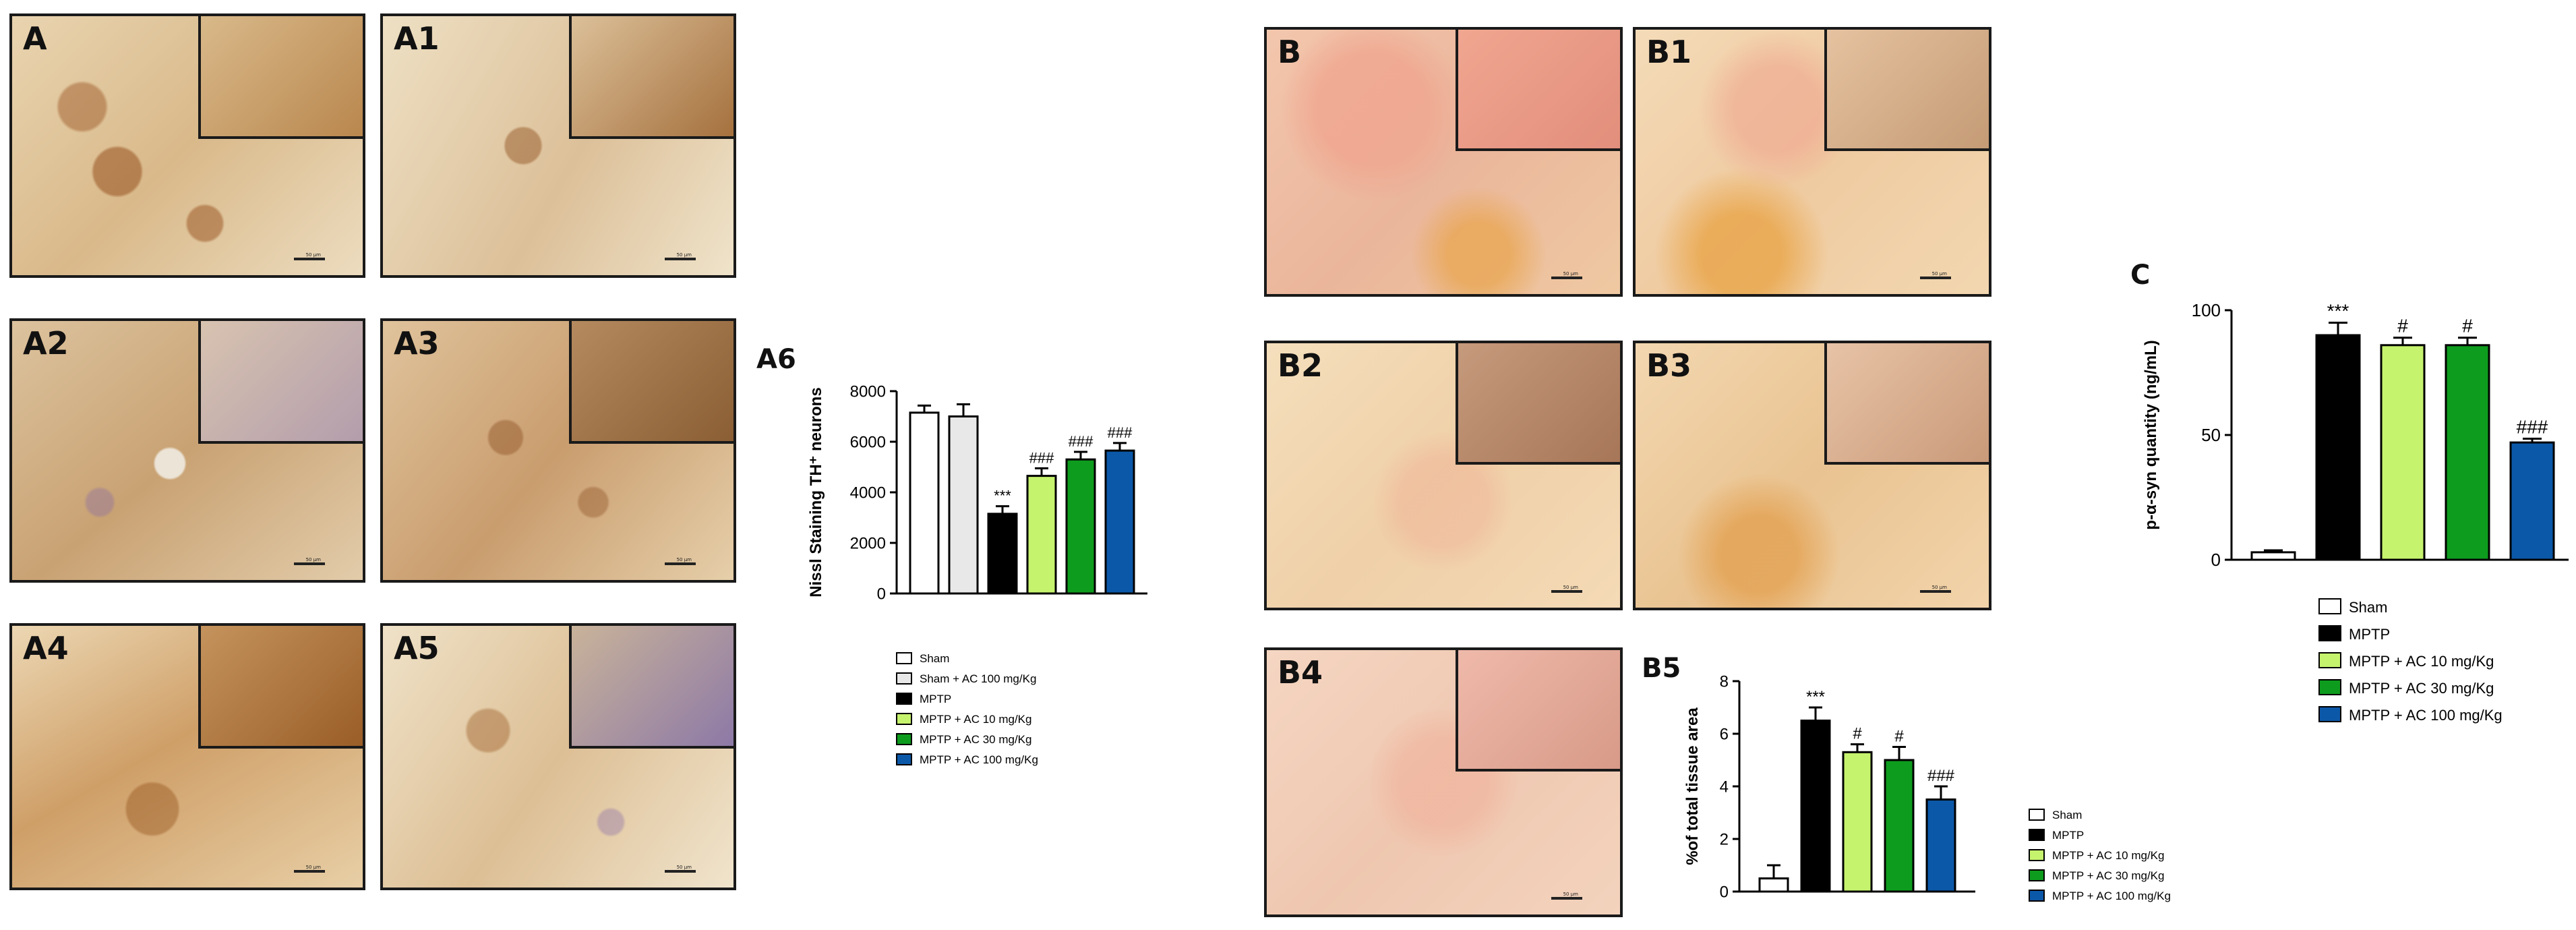  What do you see at coordinates (46, 343) in the screenshot?
I see `panel-label-a2: A2` at bounding box center [46, 343].